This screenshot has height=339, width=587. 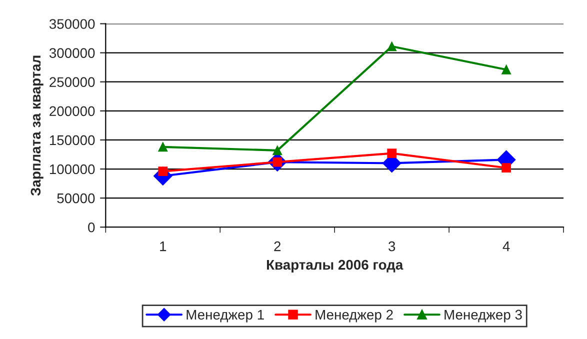 What do you see at coordinates (506, 247) in the screenshot?
I see `x-tick-label: 4` at bounding box center [506, 247].